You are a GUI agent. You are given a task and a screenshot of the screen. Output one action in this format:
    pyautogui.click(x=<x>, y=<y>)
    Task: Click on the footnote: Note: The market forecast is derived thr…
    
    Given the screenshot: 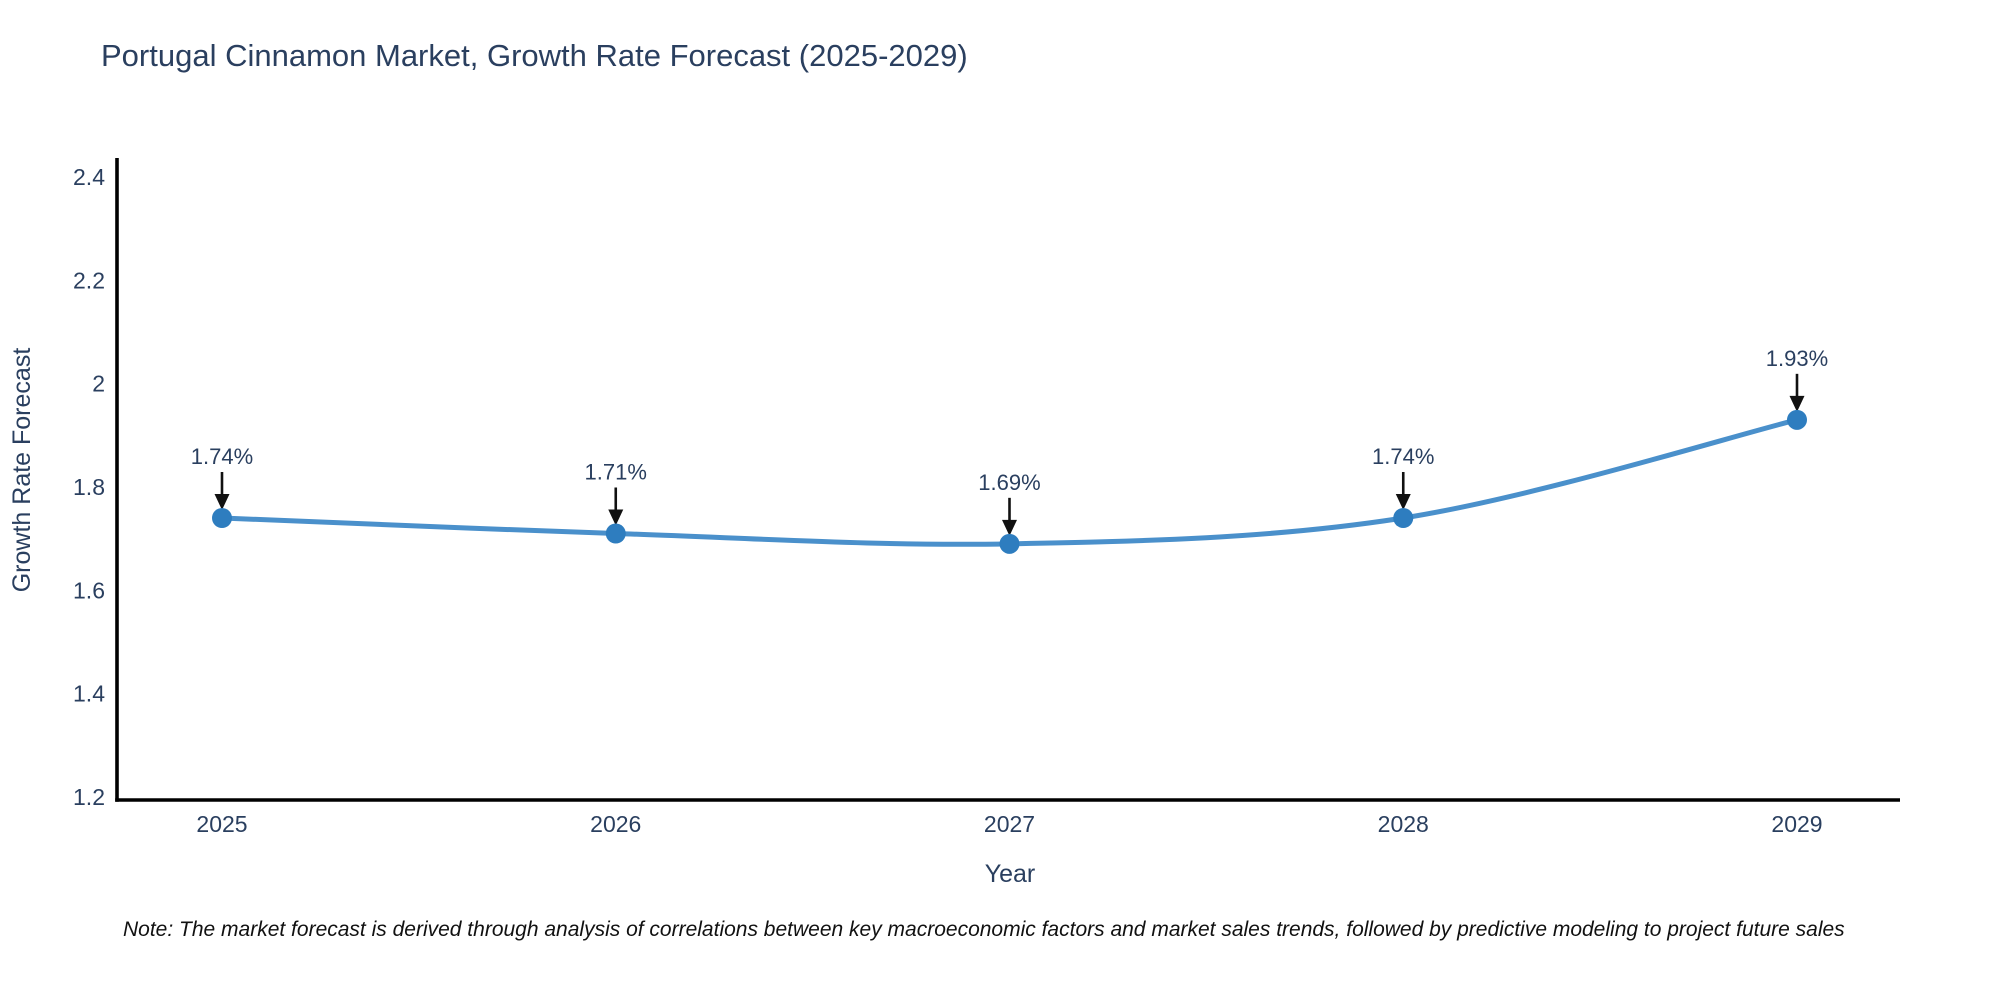 What is the action you would take?
    pyautogui.click(x=984, y=929)
    